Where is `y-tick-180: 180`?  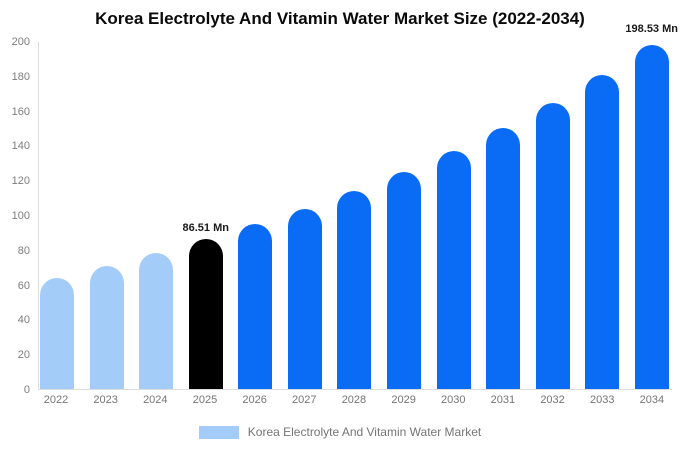 y-tick-180: 180 is located at coordinates (20, 76).